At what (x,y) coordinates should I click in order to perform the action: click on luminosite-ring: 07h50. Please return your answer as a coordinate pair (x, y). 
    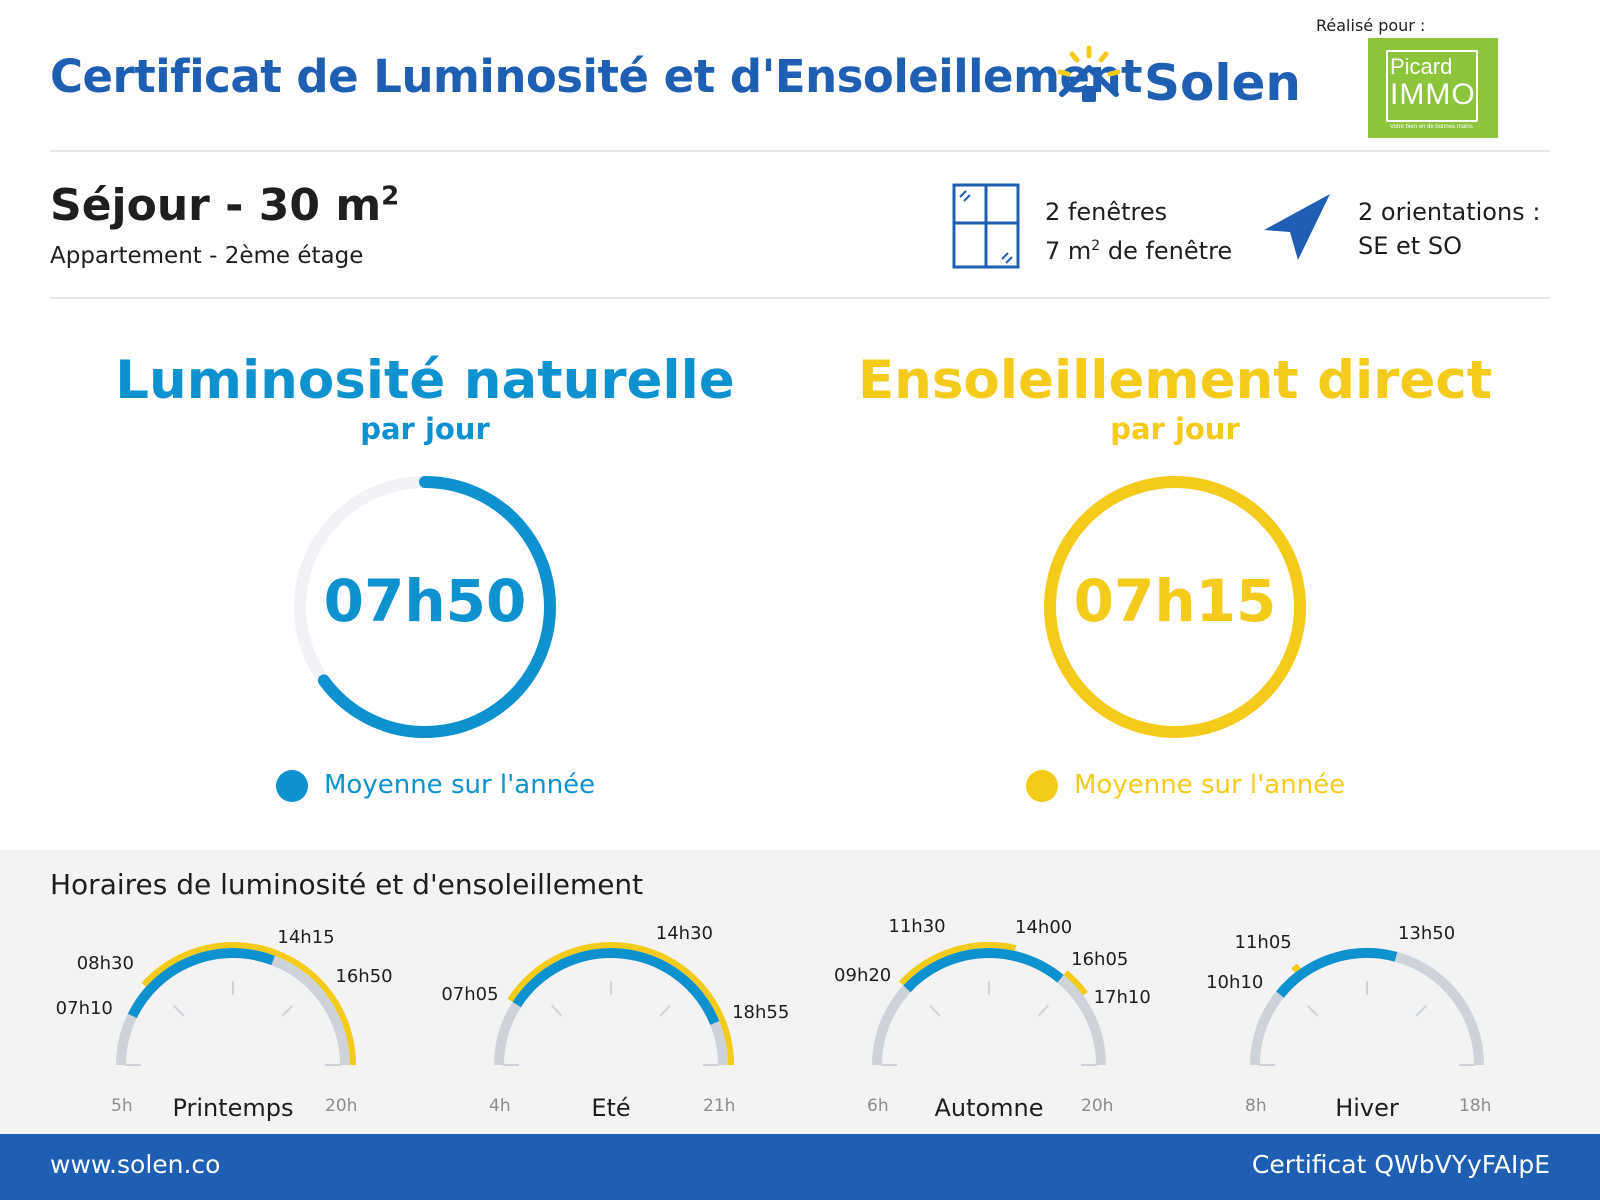
    Looking at the image, I should click on (425, 607).